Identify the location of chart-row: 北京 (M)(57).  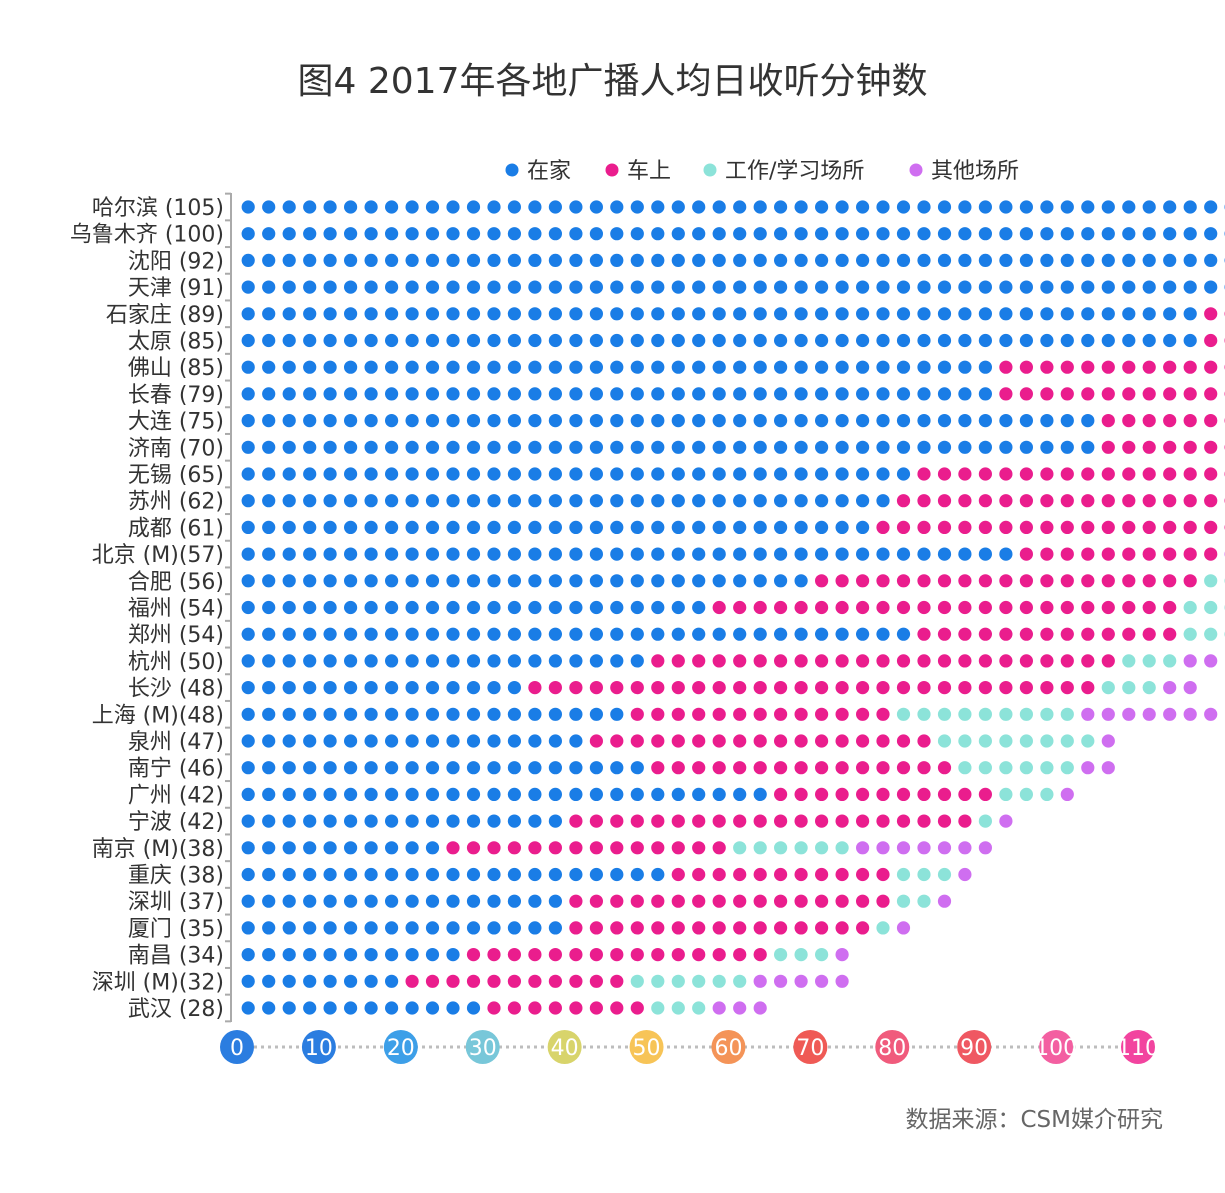
(658, 555).